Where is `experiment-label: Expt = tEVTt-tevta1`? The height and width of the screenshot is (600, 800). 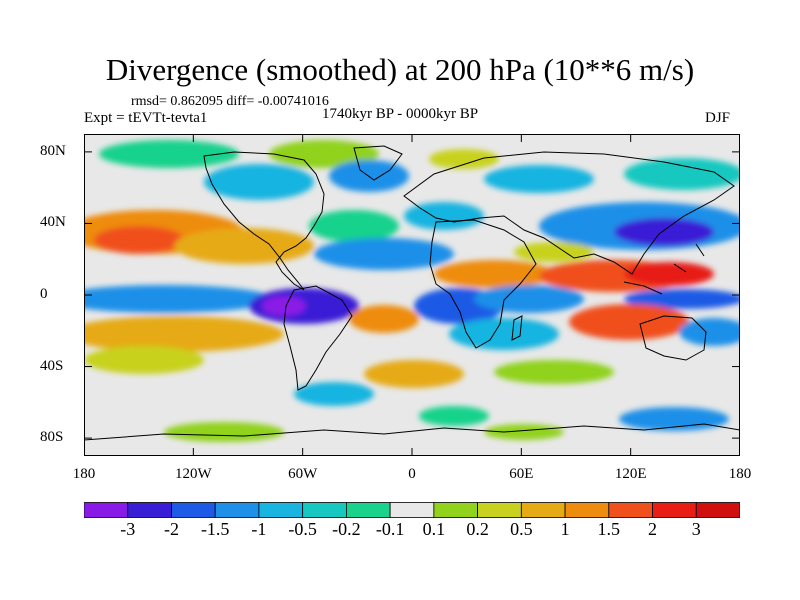
experiment-label: Expt = tEVTt-tevta1 is located at coordinates (146, 118).